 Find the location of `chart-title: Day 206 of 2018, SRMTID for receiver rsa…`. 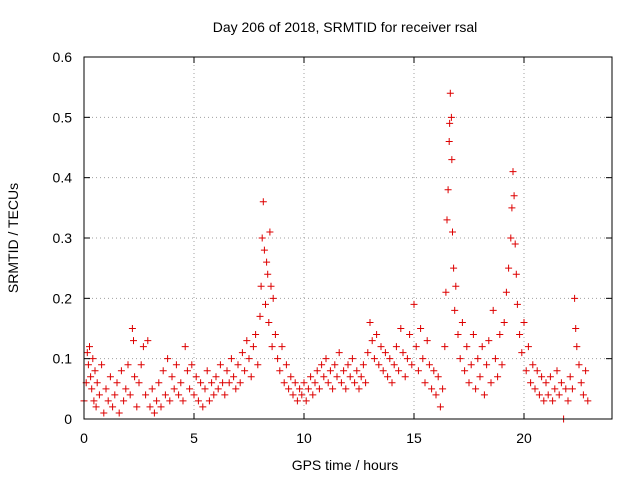

chart-title: Day 206 of 2018, SRMTID for receiver rsa… is located at coordinates (345, 27).